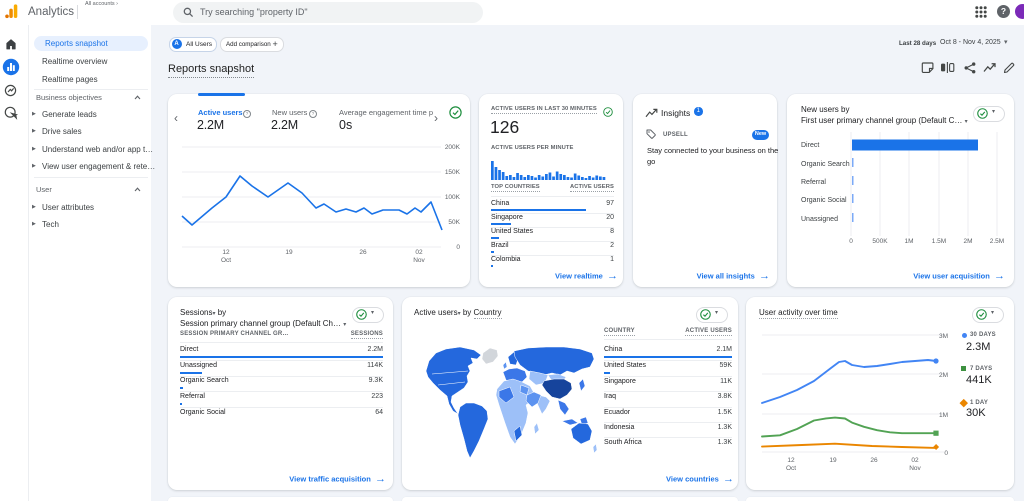  Describe the element at coordinates (943, 336) in the screenshot. I see `svg-text: 3M` at that location.